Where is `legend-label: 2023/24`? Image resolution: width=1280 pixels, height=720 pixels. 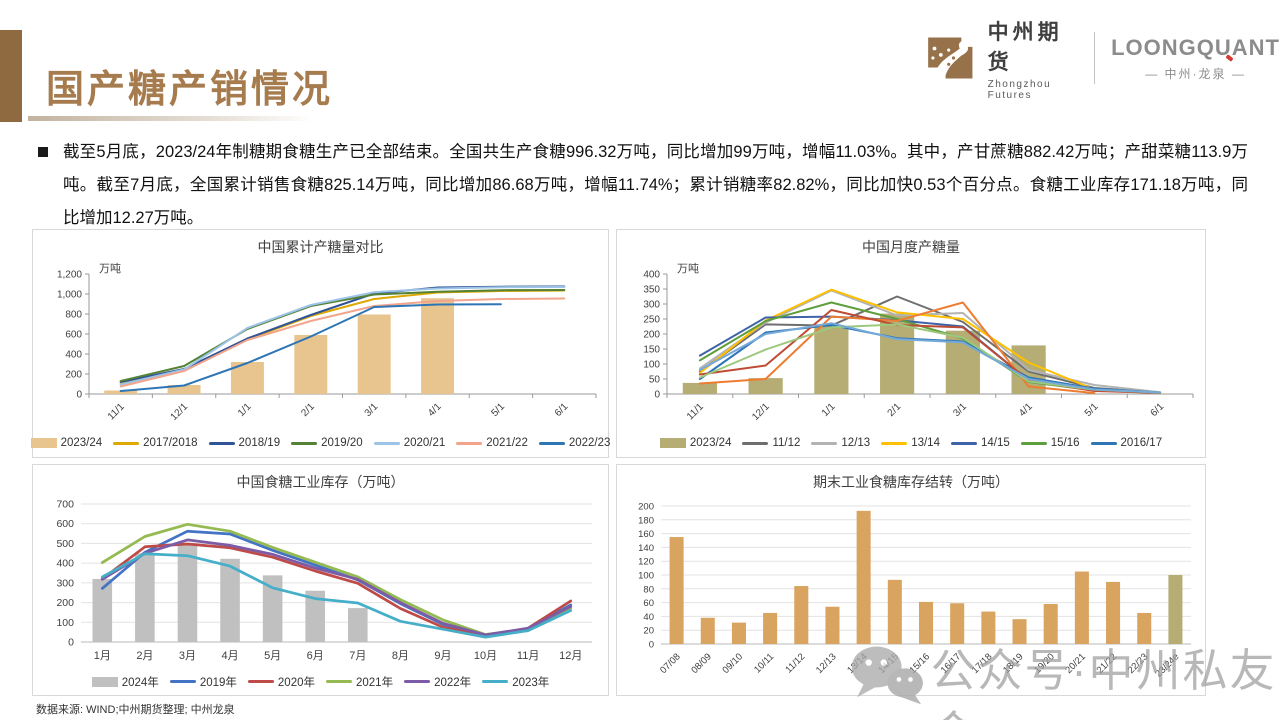 legend-label: 2023/24 is located at coordinates (81, 443).